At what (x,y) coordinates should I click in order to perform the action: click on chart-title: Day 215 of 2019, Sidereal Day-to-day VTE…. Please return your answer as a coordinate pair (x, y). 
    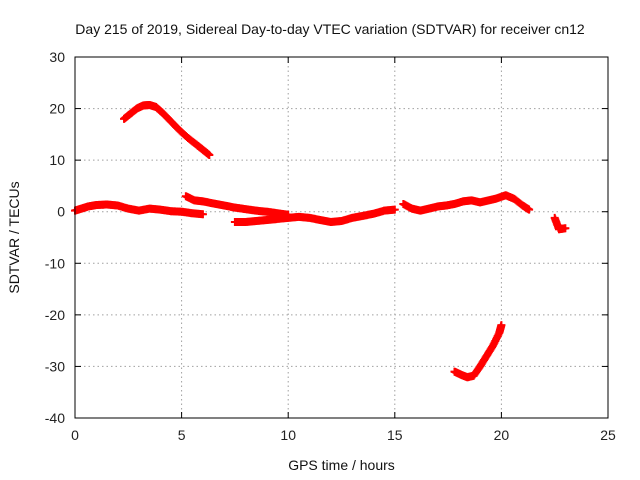
    Looking at the image, I should click on (330, 29).